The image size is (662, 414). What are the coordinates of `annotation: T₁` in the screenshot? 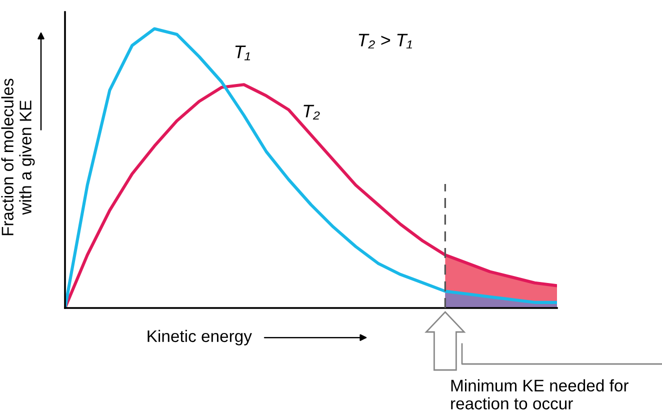 It's located at (242, 53).